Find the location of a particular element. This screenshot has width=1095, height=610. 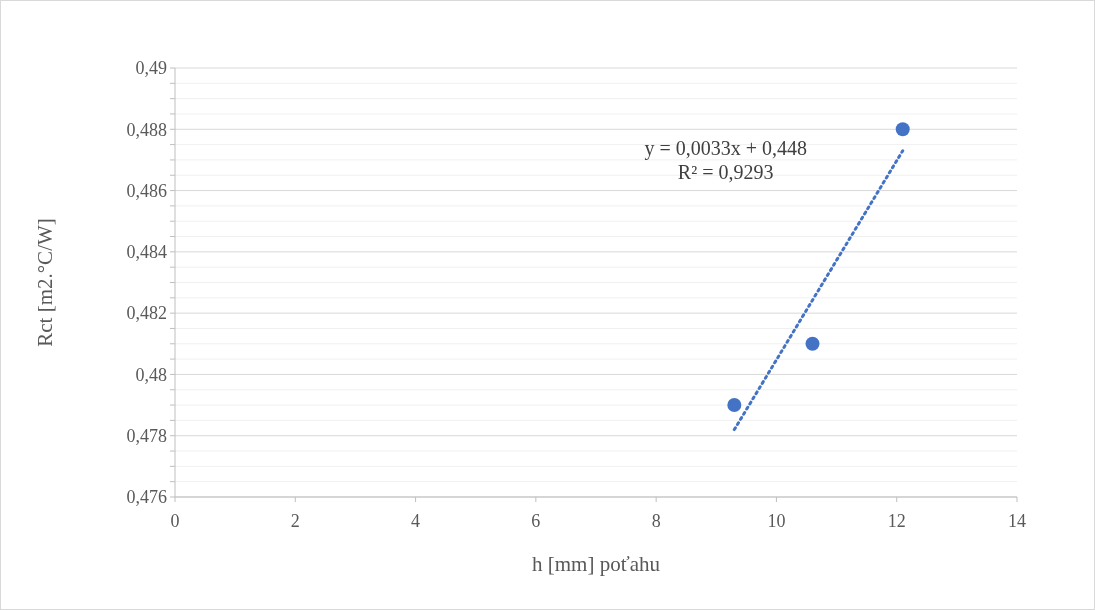

y-tick-label: 0,488 is located at coordinates (146, 129).